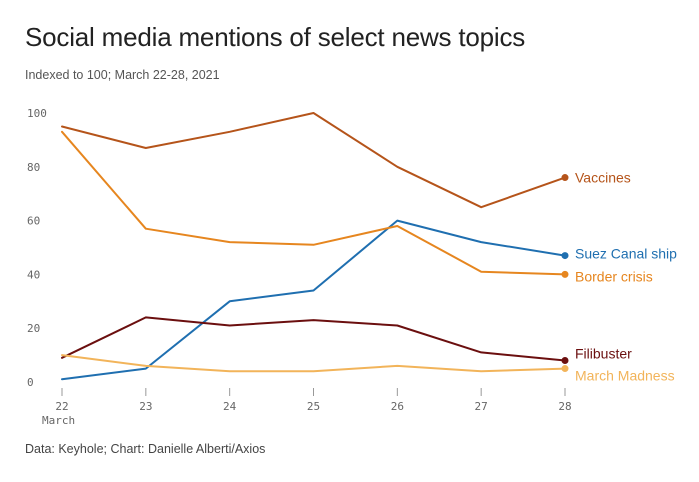 This screenshot has height=482, width=699. I want to click on series-label-filibuster: Filibuster, so click(603, 353).